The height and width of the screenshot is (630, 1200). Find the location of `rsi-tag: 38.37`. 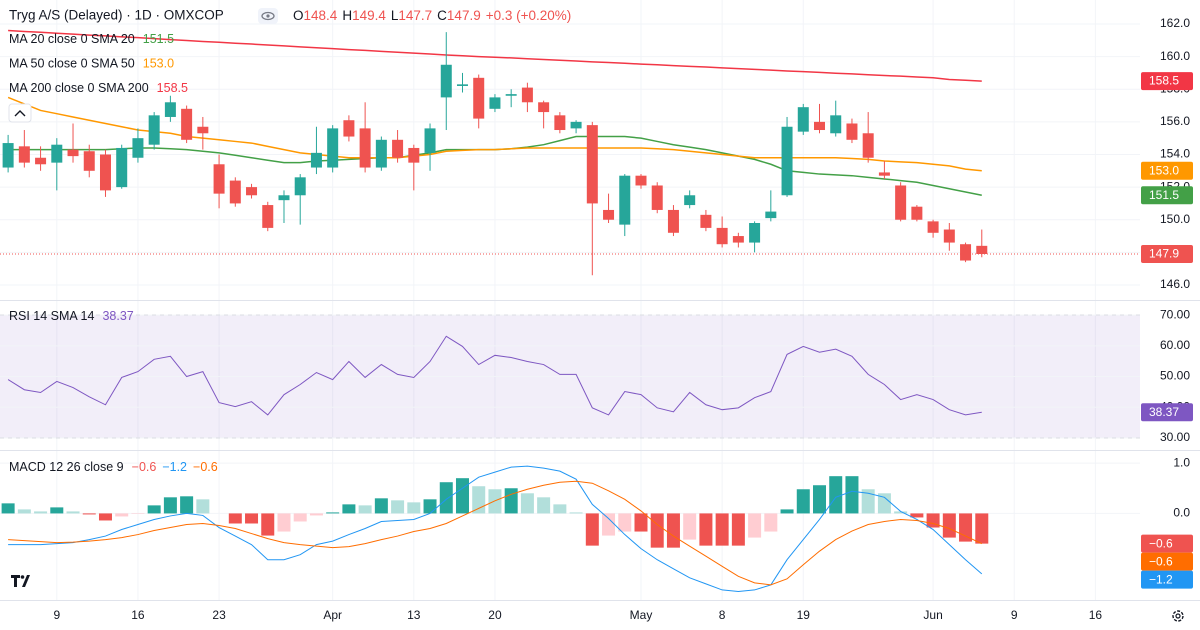

rsi-tag: 38.37 is located at coordinates (1164, 412).